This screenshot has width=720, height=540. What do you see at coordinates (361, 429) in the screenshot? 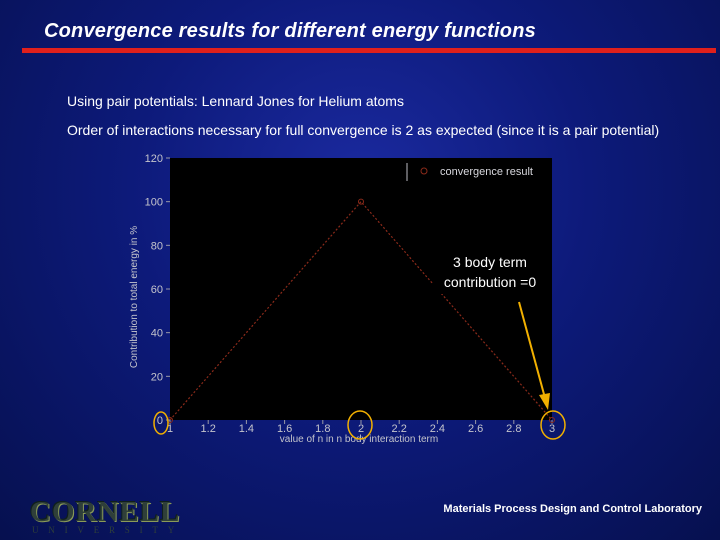
I see `x-tick-label: 2` at bounding box center [361, 429].